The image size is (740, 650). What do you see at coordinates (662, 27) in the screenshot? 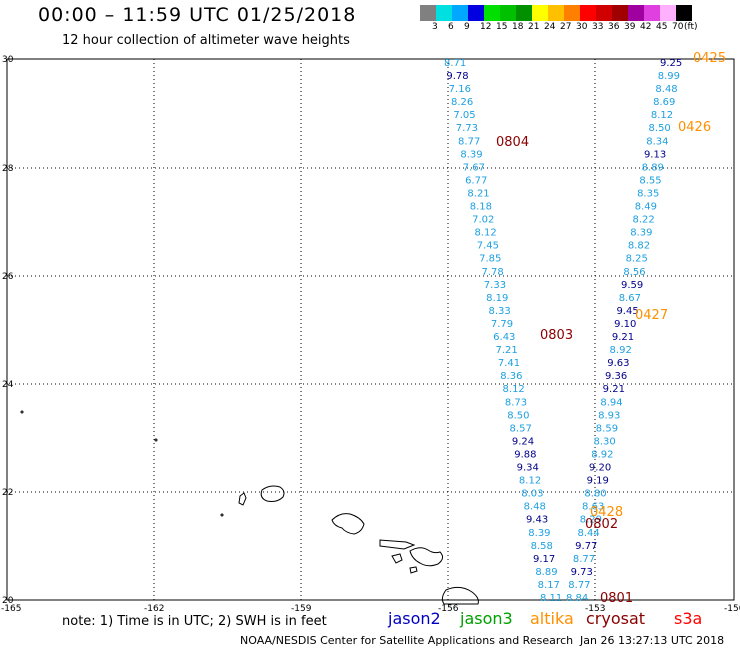
I see `color-scale-label: 45` at bounding box center [662, 27].